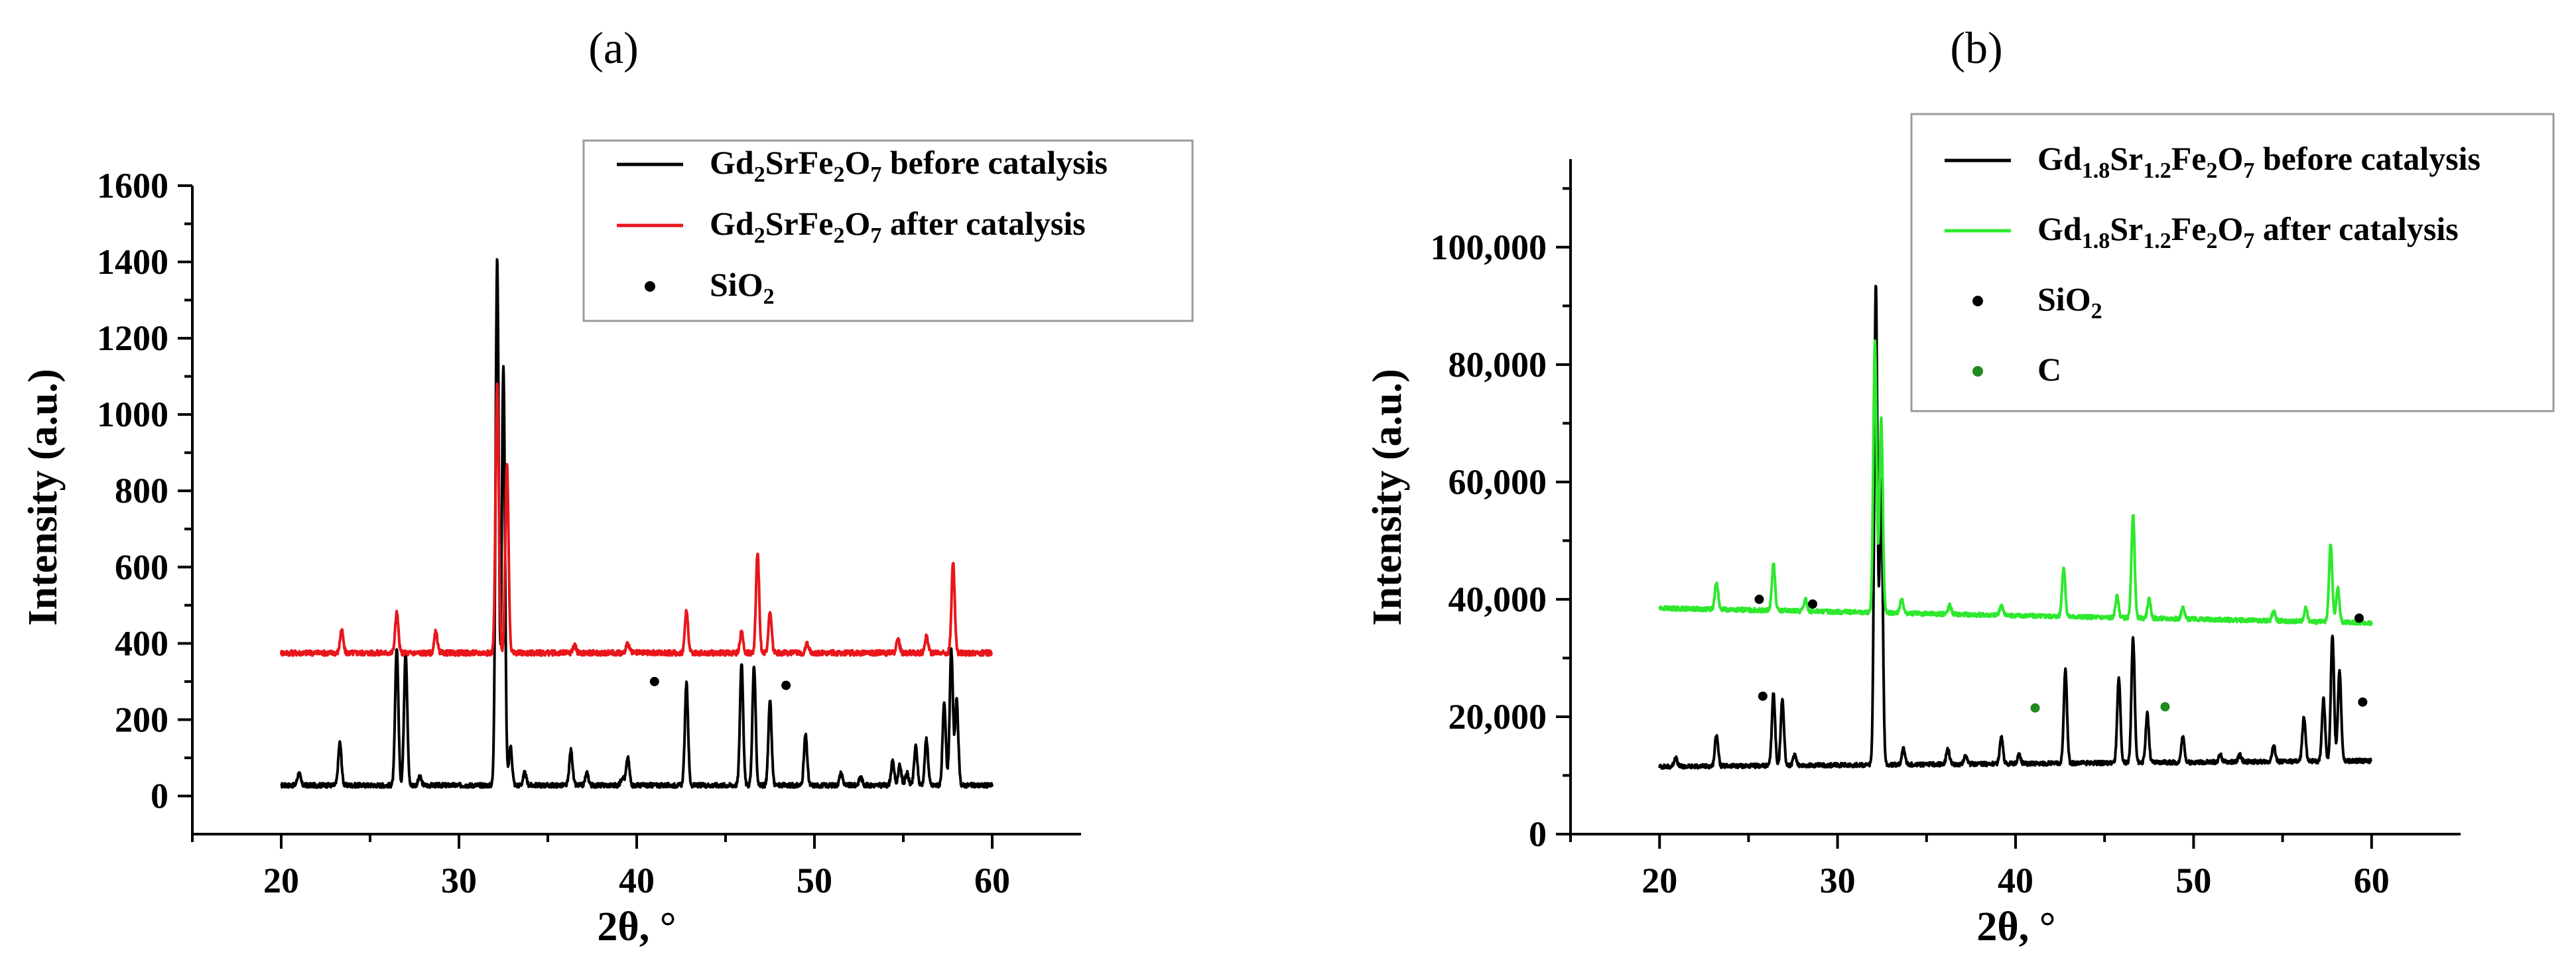 The height and width of the screenshot is (980, 2576). What do you see at coordinates (2049, 370) in the screenshot?
I see `legend-entry-label: C` at bounding box center [2049, 370].